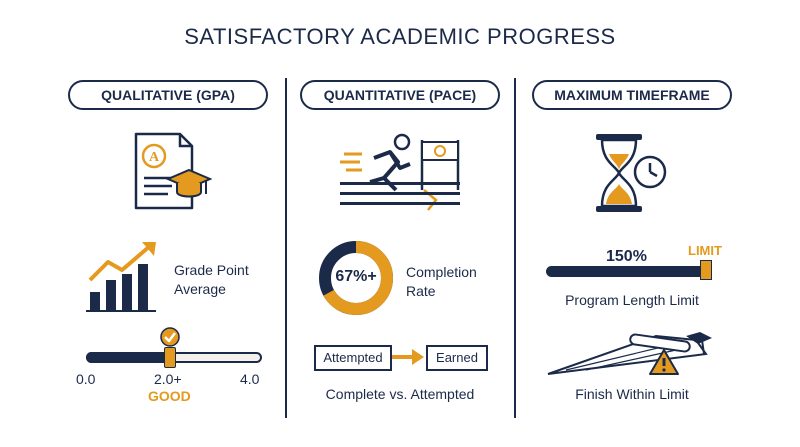 This screenshot has width=800, height=447. Describe the element at coordinates (441, 272) in the screenshot. I see `pace-metric-label-line1: Completion` at that location.